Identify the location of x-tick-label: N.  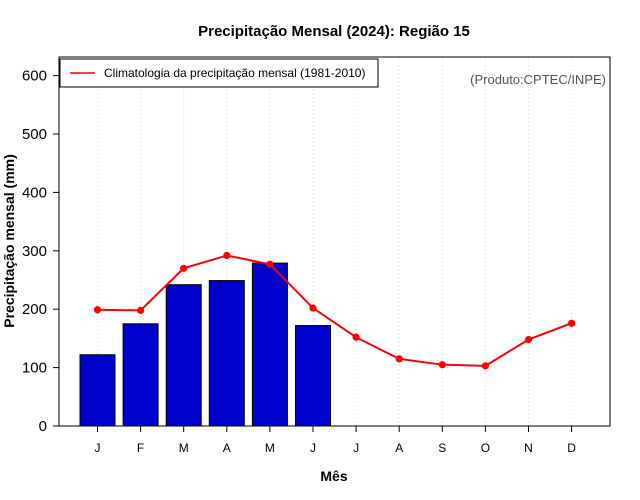
(528, 448).